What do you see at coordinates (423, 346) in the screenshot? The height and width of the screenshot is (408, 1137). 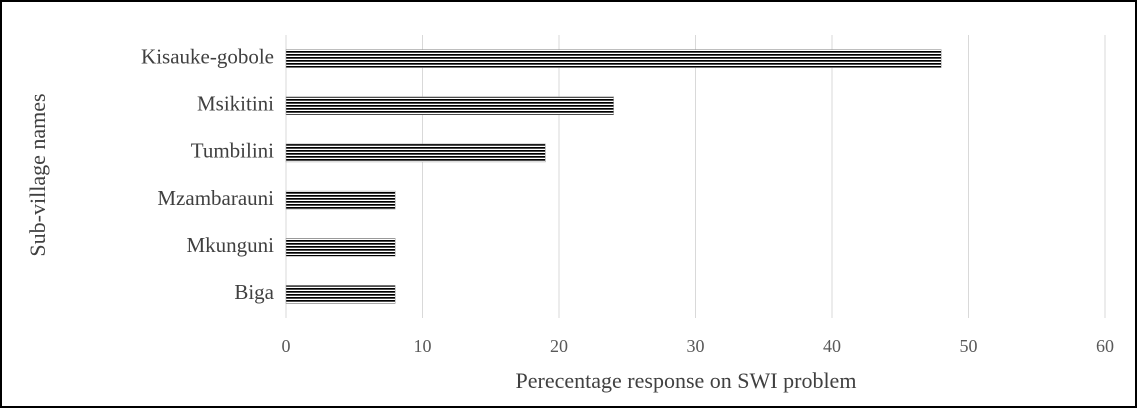 I see `x-tick-label: 10` at bounding box center [423, 346].